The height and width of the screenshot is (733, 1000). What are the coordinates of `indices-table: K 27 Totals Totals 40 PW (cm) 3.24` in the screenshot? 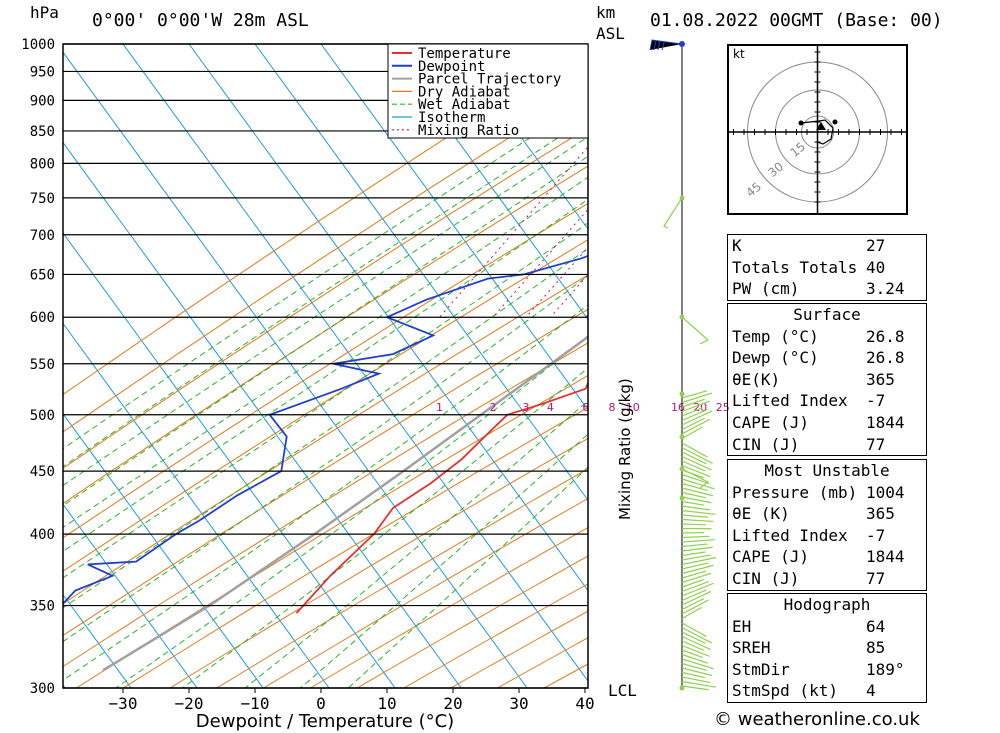 It's located at (827, 267).